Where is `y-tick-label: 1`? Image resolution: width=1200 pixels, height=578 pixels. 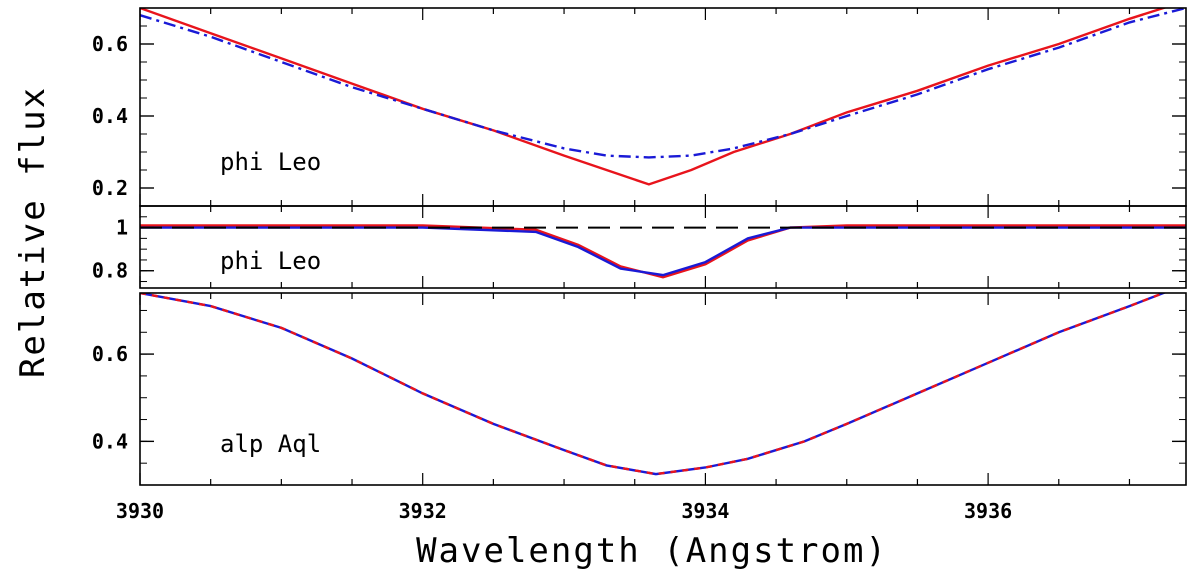
y-tick-label: 1 is located at coordinates (122, 228).